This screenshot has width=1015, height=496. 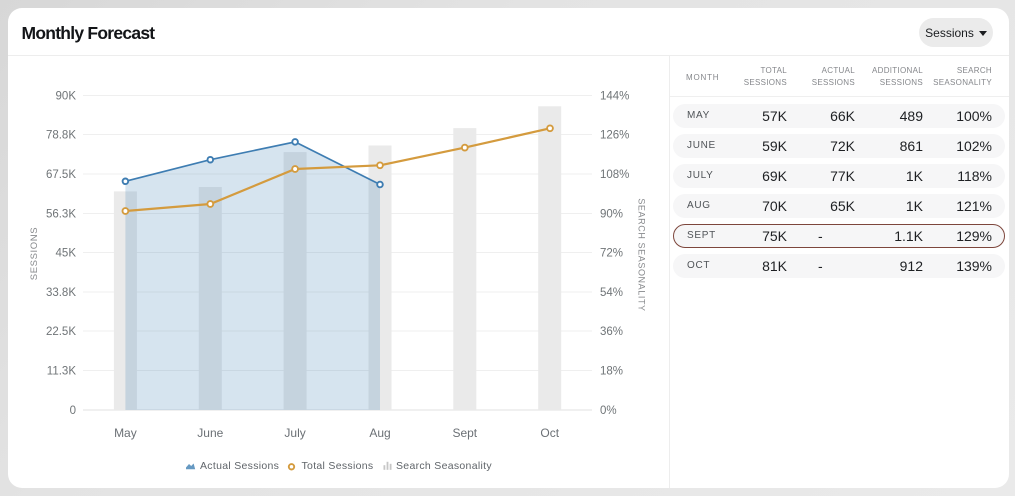 What do you see at coordinates (61, 293) in the screenshot?
I see `svg-text: 33.8K` at bounding box center [61, 293].